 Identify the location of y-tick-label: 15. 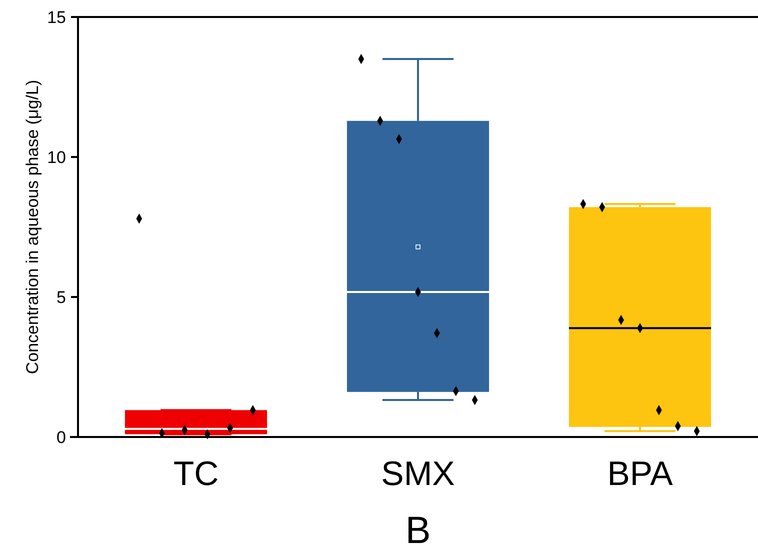
(56, 17).